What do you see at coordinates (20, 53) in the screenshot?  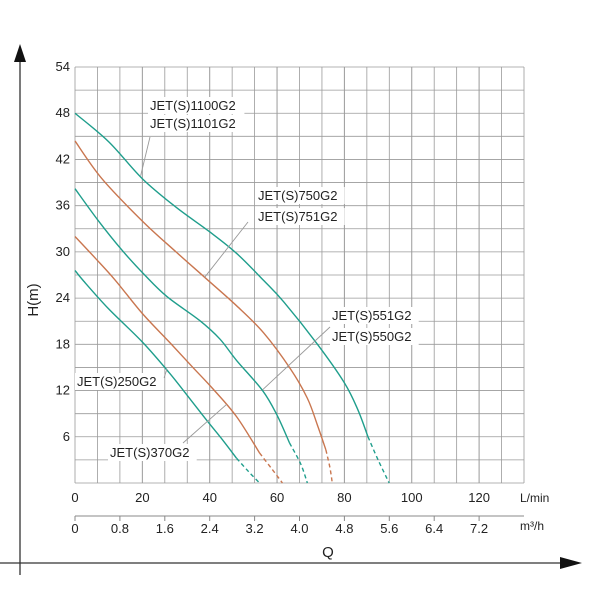 I see `y-axis-arrowhead-icon` at bounding box center [20, 53].